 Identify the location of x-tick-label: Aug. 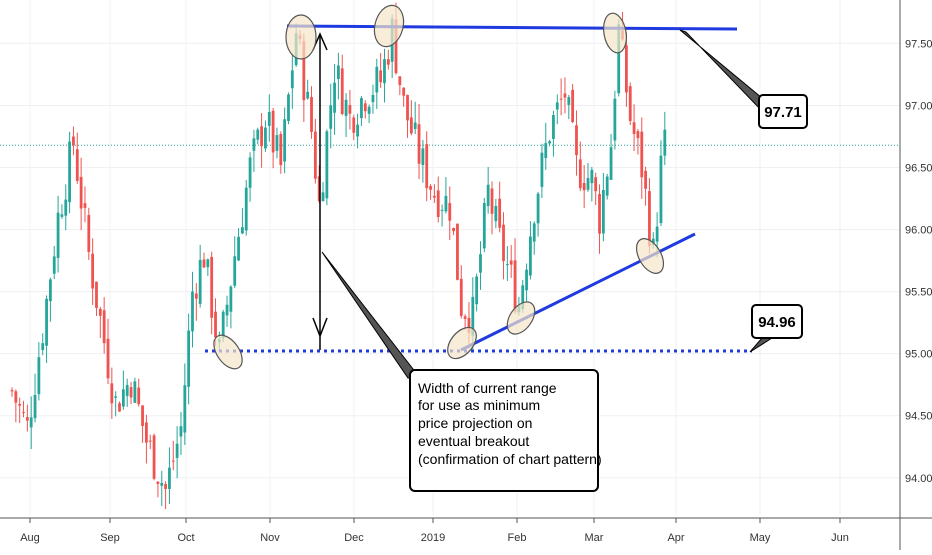
(30, 538).